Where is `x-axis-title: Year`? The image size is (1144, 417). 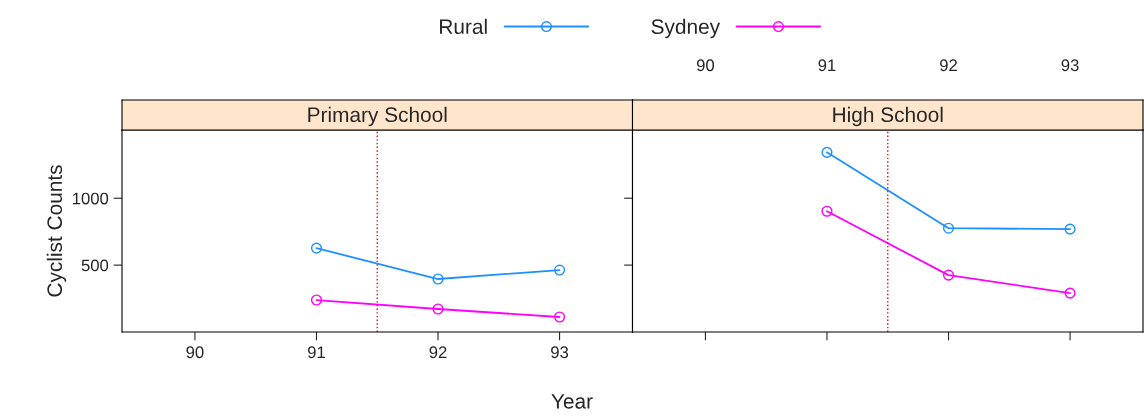 x-axis-title: Year is located at coordinates (572, 401).